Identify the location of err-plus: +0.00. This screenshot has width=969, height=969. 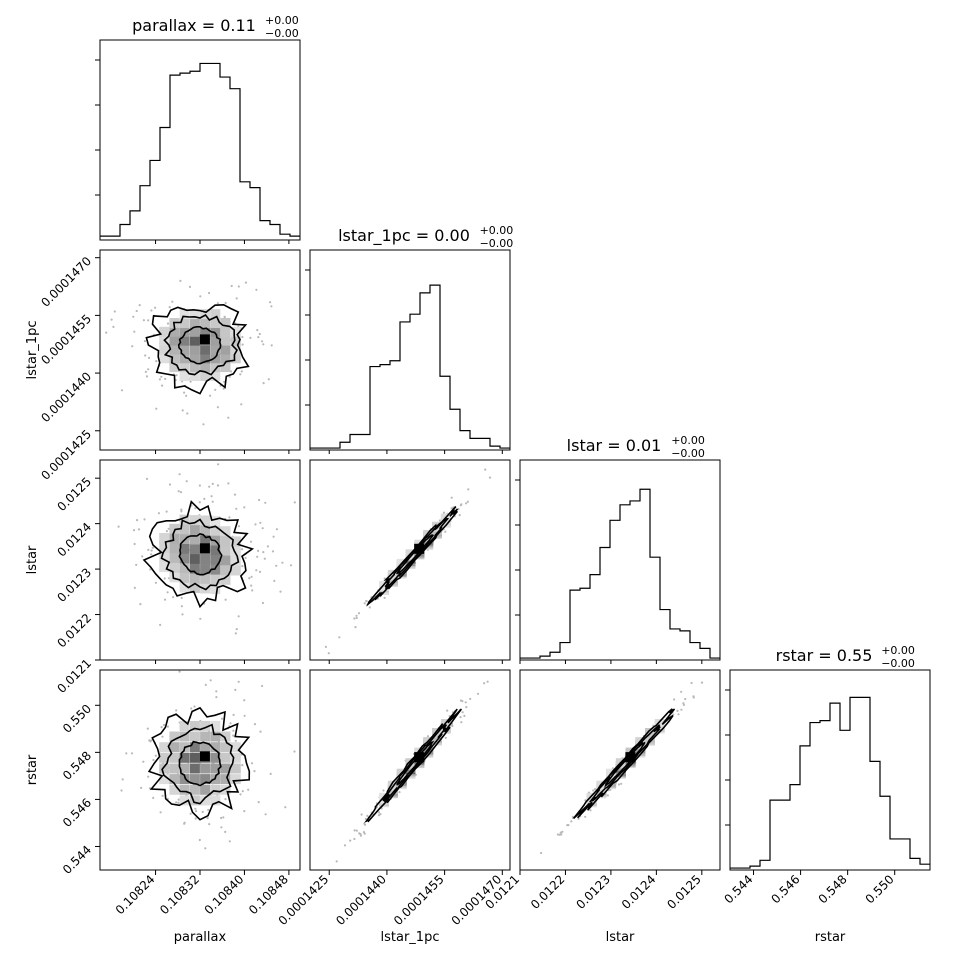
(898, 650).